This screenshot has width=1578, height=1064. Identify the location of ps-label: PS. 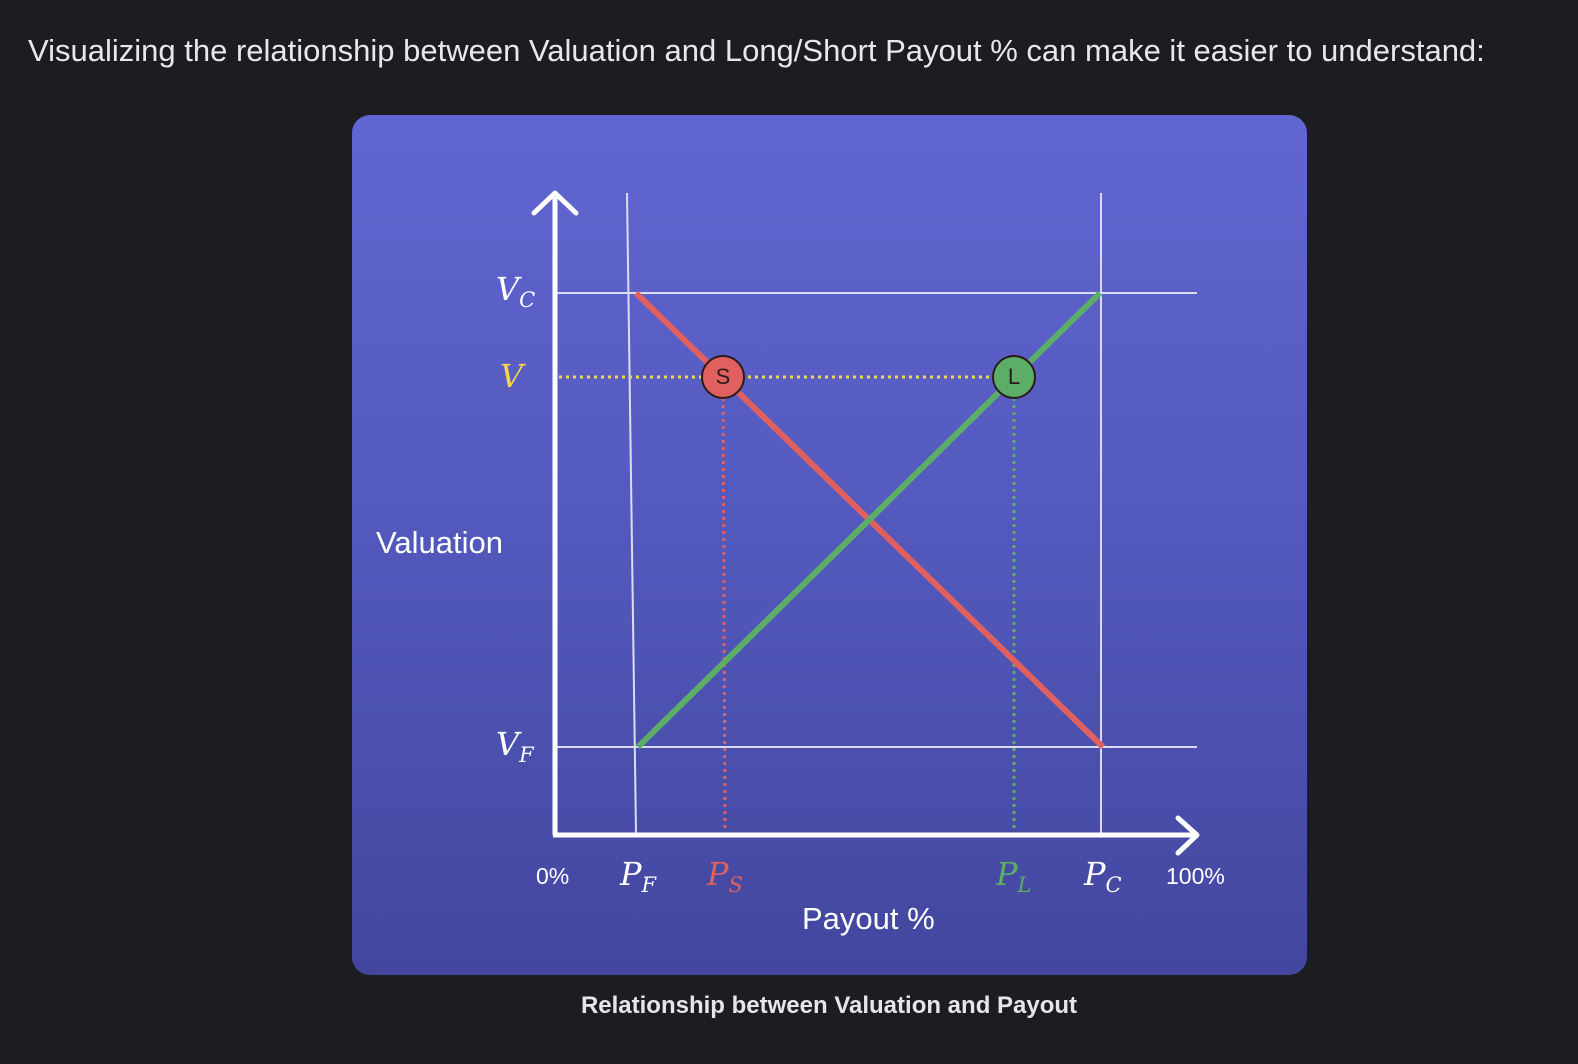
(725, 876).